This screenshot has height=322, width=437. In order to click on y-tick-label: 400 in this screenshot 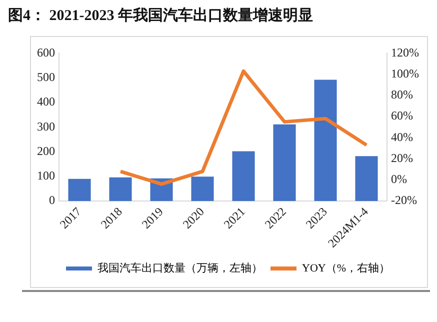, I will do `click(46, 101)`.